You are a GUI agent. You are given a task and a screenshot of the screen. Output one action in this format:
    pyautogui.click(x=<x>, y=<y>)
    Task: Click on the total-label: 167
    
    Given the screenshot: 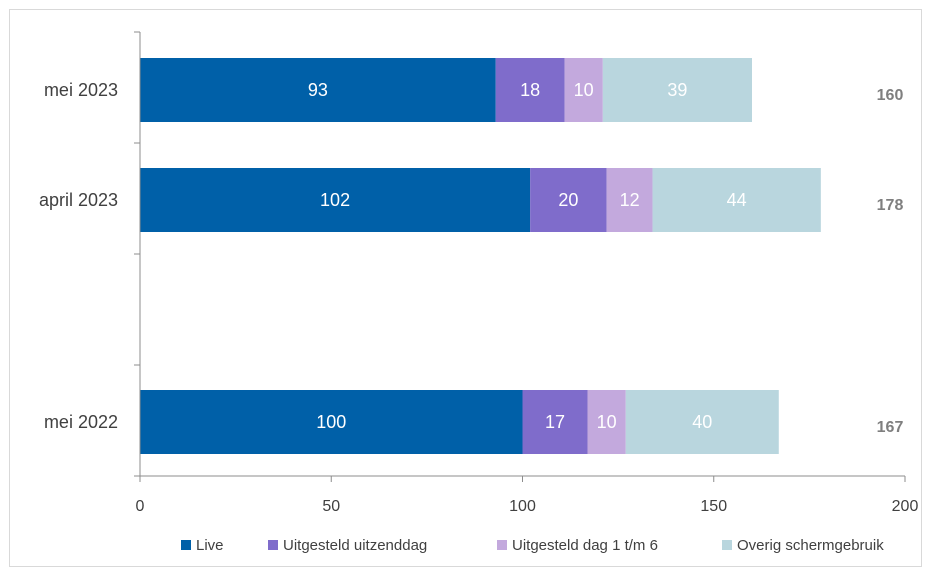 What is the action you would take?
    pyautogui.click(x=890, y=427)
    